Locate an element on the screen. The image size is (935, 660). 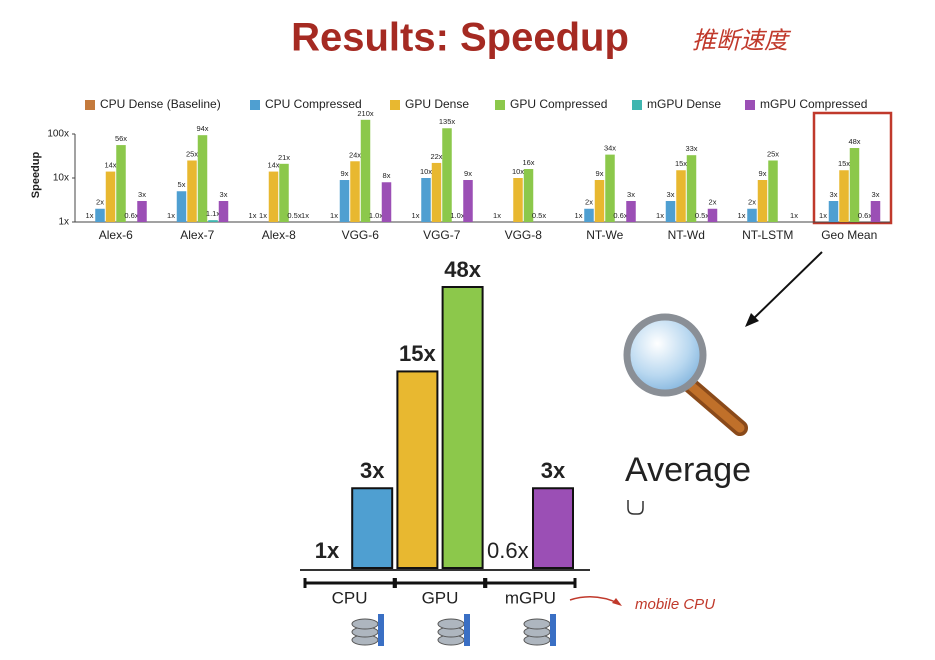
slide-title: Results: Speedup is located at coordinates (460, 38).